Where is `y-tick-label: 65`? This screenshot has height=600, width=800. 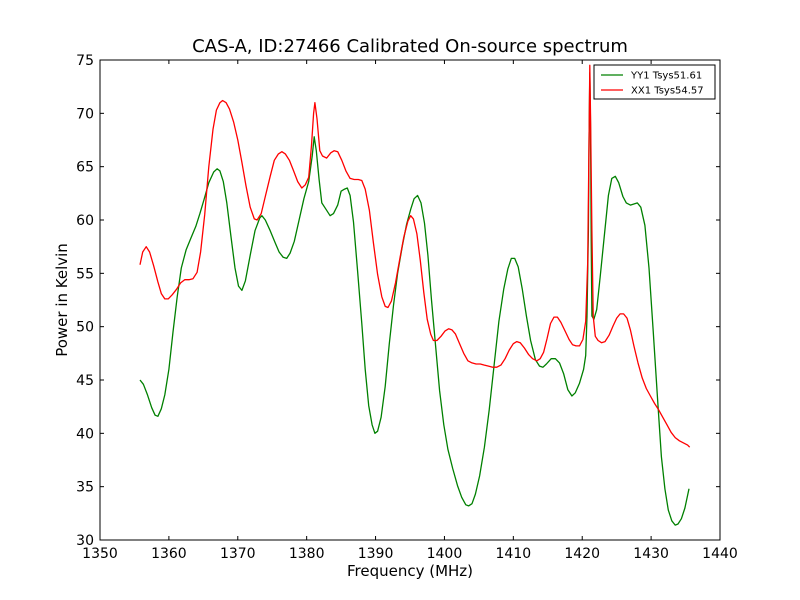
y-tick-label: 65 is located at coordinates (85, 168).